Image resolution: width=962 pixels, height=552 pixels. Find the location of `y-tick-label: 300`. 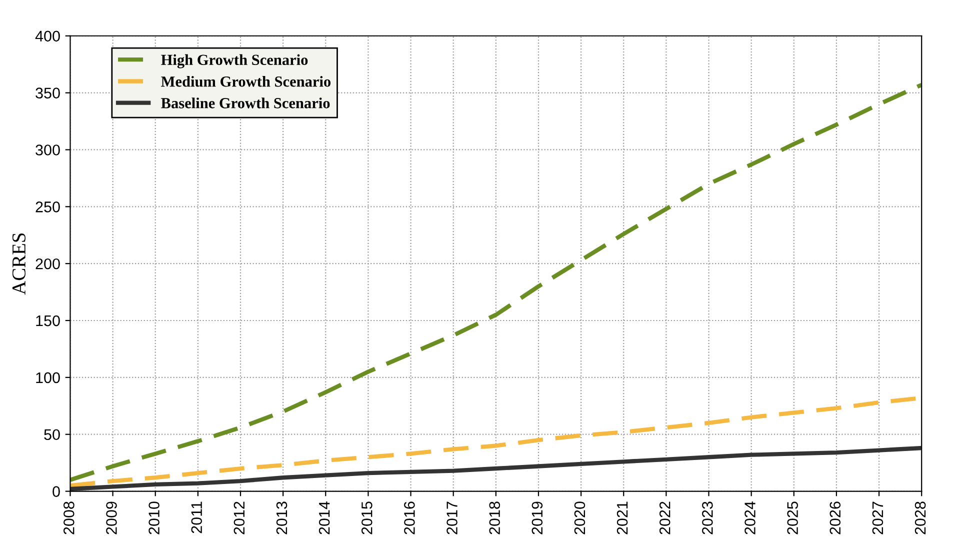

y-tick-label: 300 is located at coordinates (48, 150).